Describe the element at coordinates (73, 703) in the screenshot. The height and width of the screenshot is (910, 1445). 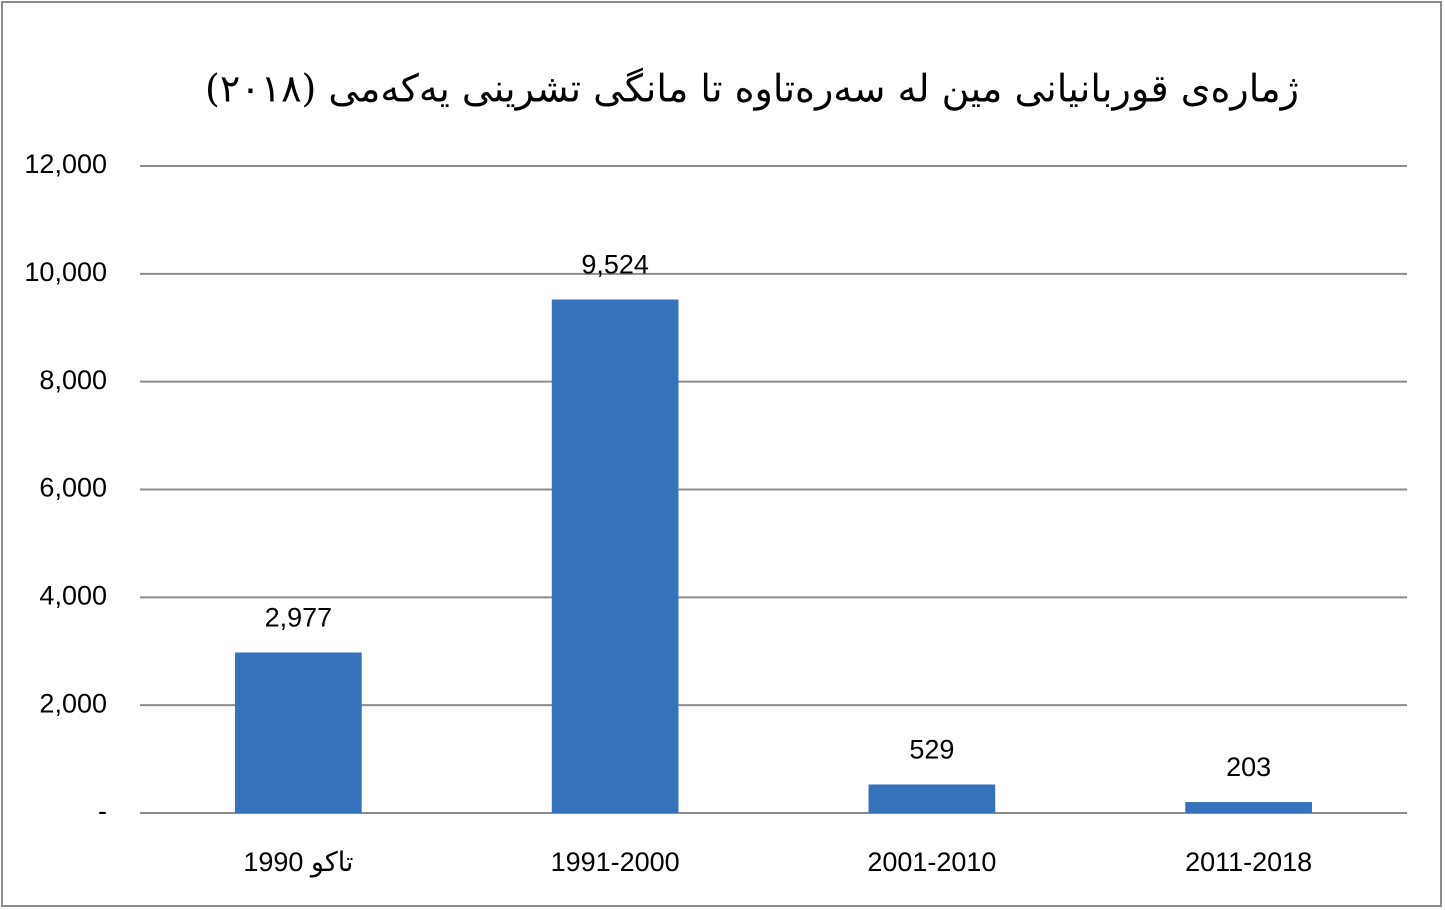
I see `y-tick-label: 2,000` at that location.